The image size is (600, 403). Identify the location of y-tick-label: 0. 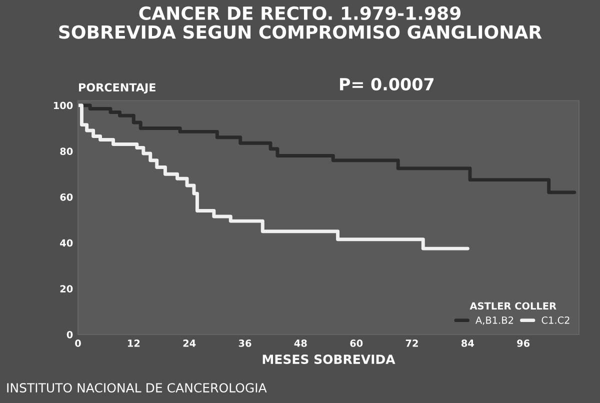
(69, 334).